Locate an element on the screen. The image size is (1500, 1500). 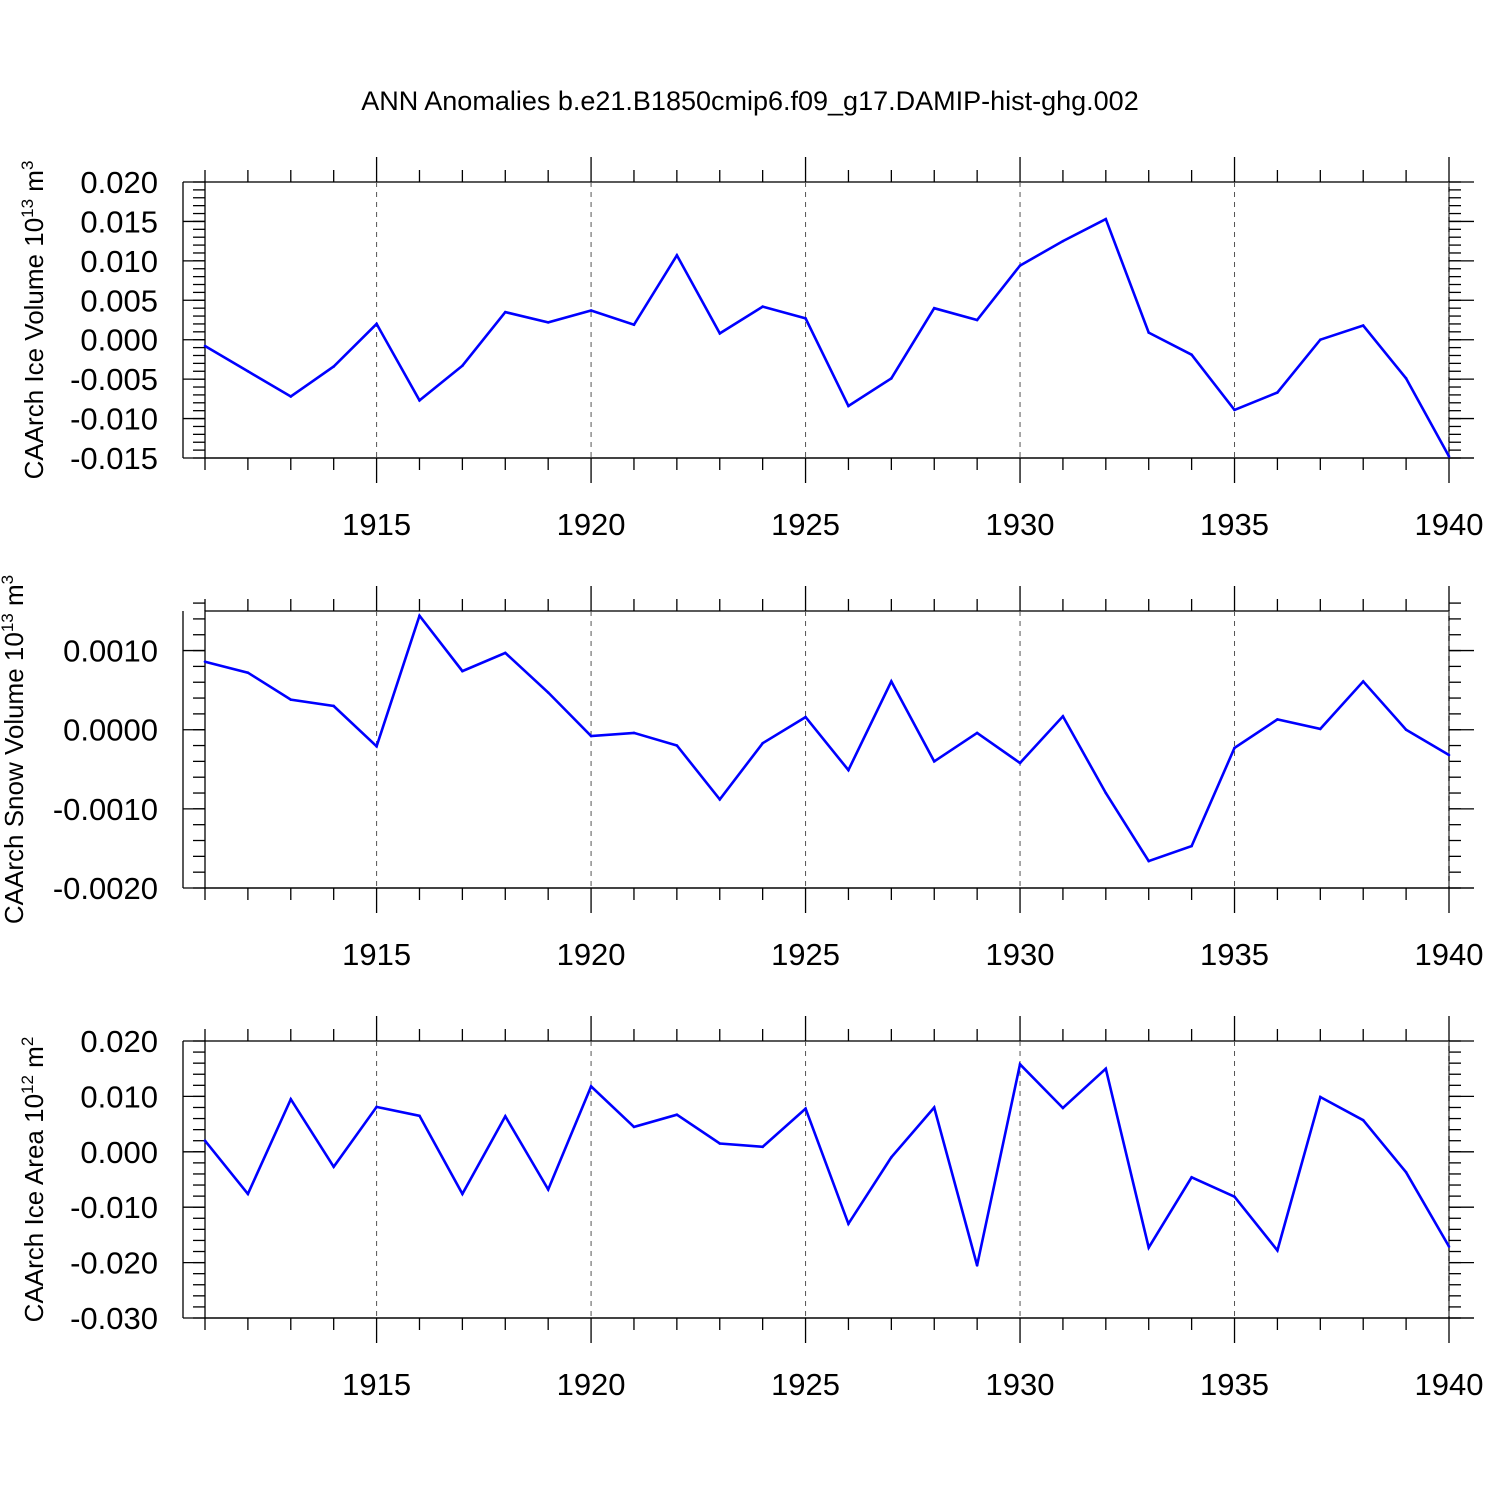
y-axis-title: CAArch Snow Volume 1013 m3 is located at coordinates (14, 749).